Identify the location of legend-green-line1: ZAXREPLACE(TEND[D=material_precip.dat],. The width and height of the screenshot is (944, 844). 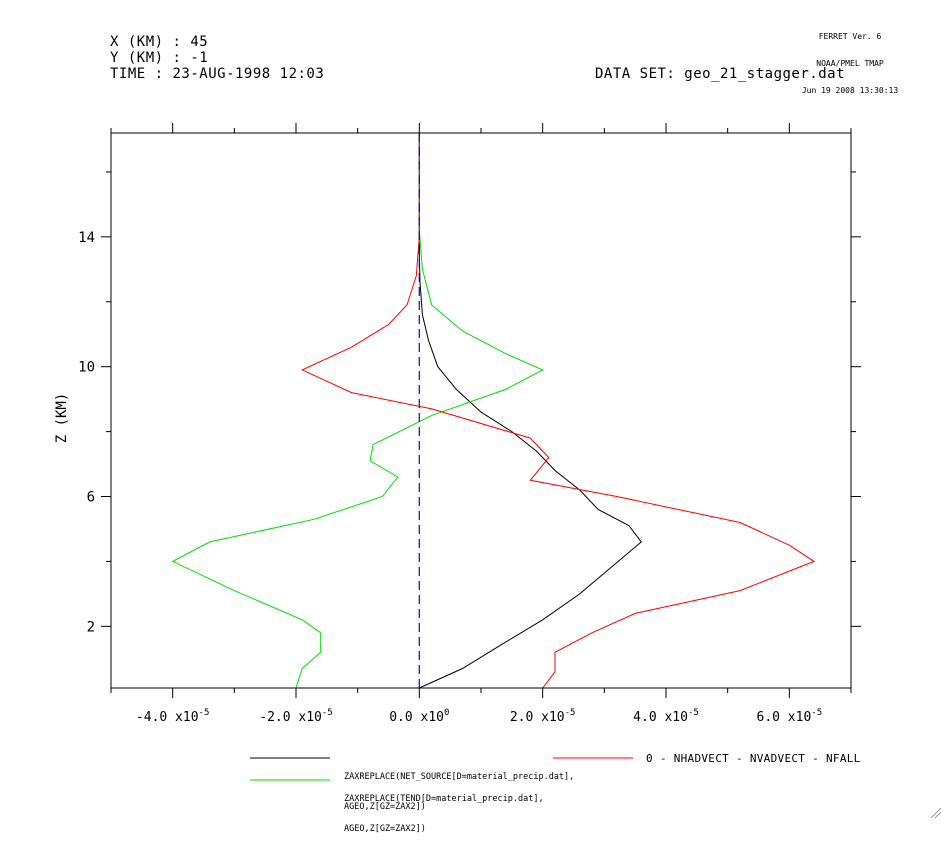
(444, 799).